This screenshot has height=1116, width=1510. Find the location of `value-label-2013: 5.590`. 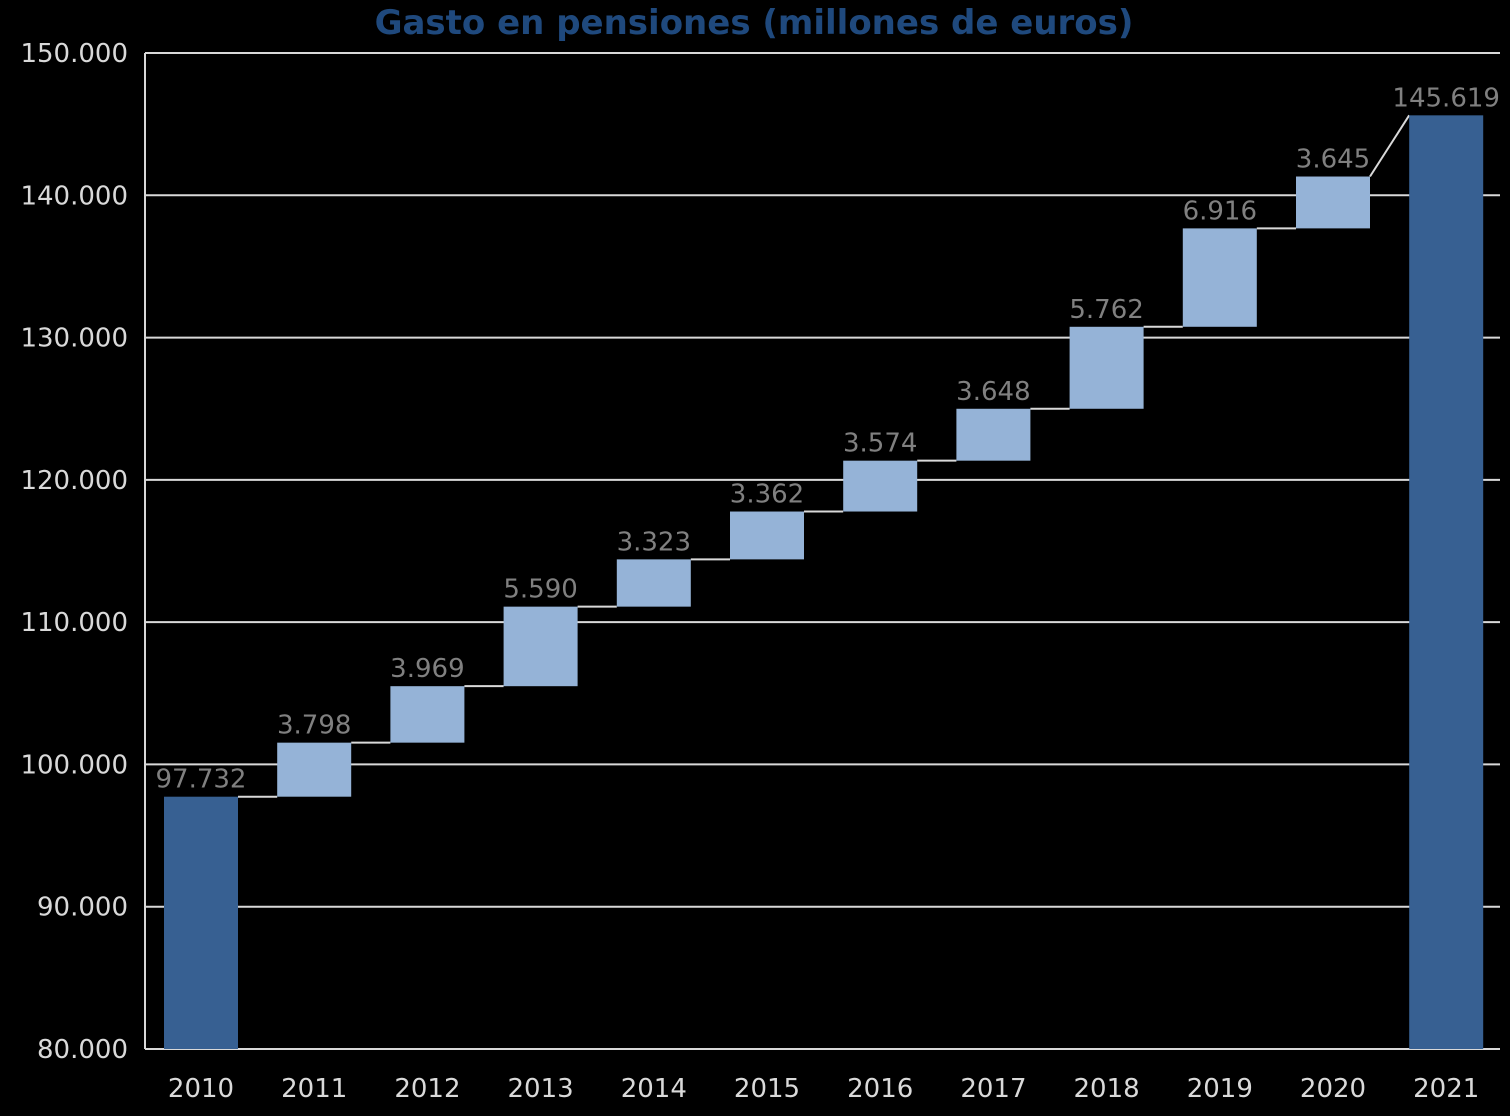

value-label-2013: 5.590 is located at coordinates (540, 590).